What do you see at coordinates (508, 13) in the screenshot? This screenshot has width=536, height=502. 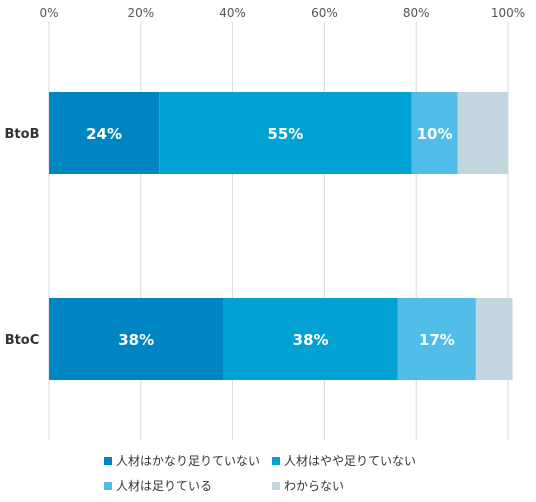 I see `x-tick-label: 100%` at bounding box center [508, 13].